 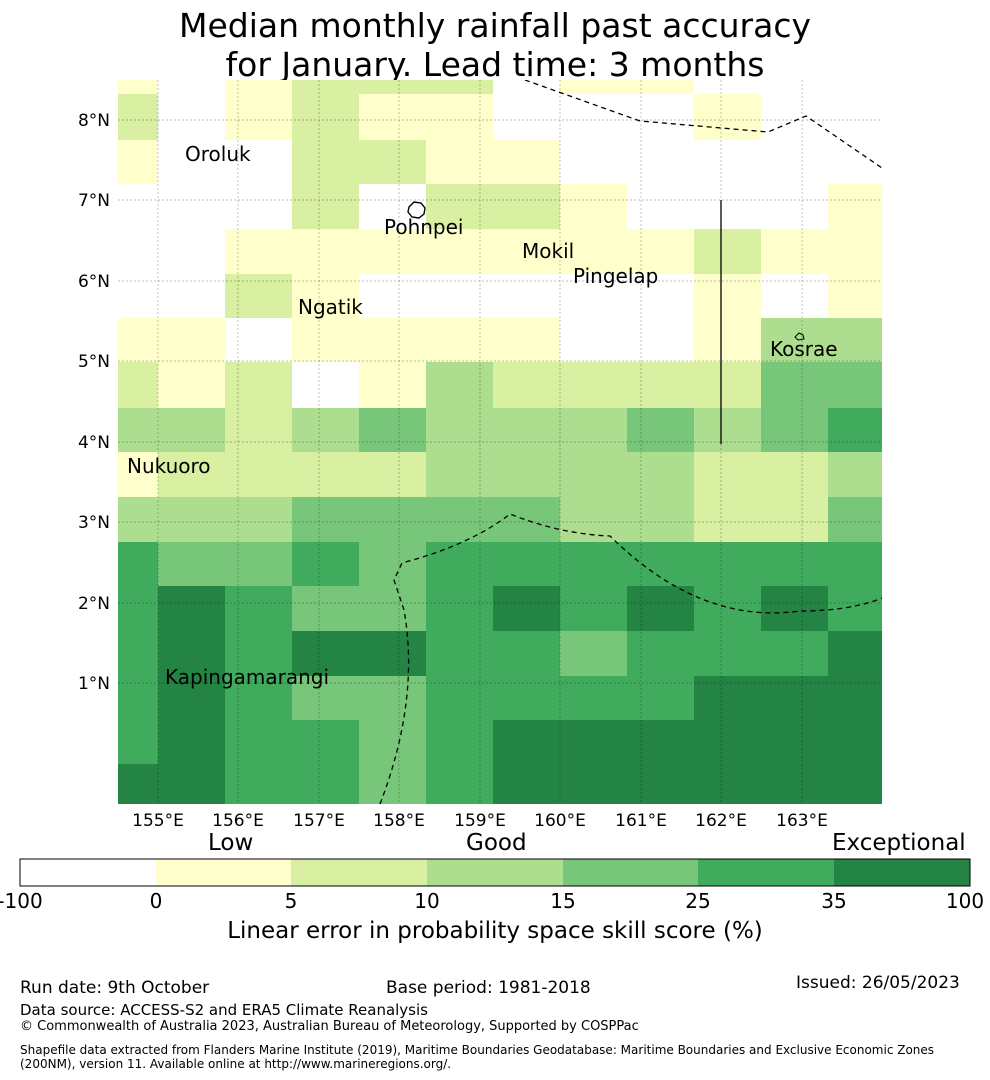 I want to click on label-mokil: Mokil, so click(x=548, y=251).